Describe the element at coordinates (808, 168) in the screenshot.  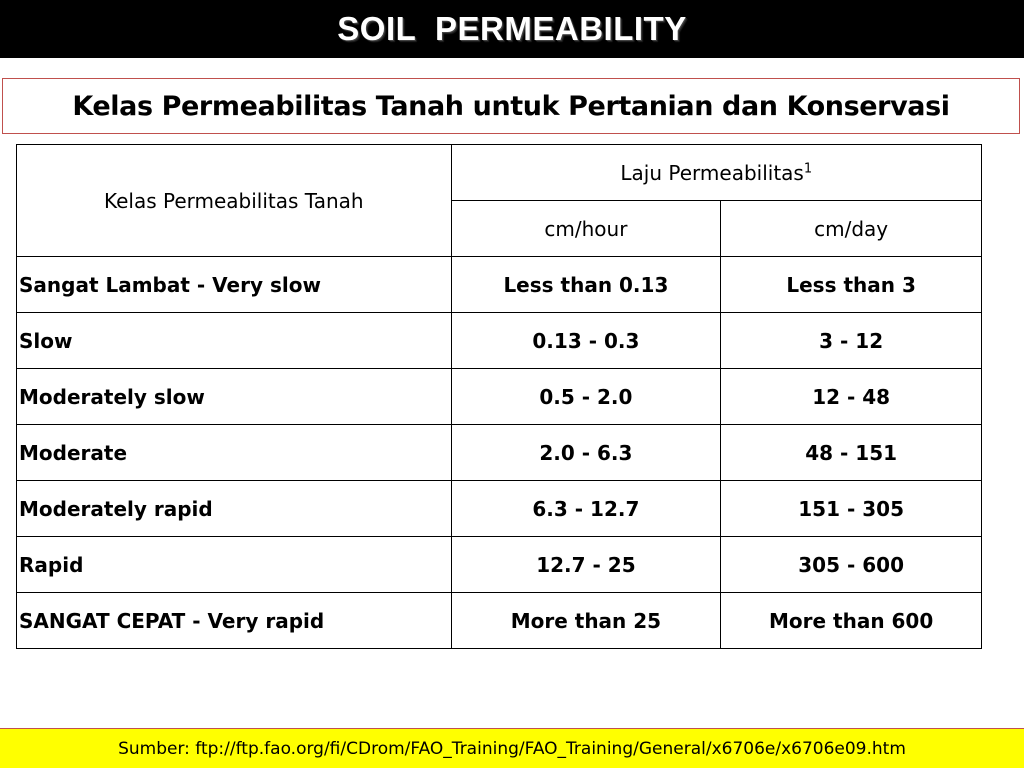
I see `header-rate-footnote: 1` at that location.